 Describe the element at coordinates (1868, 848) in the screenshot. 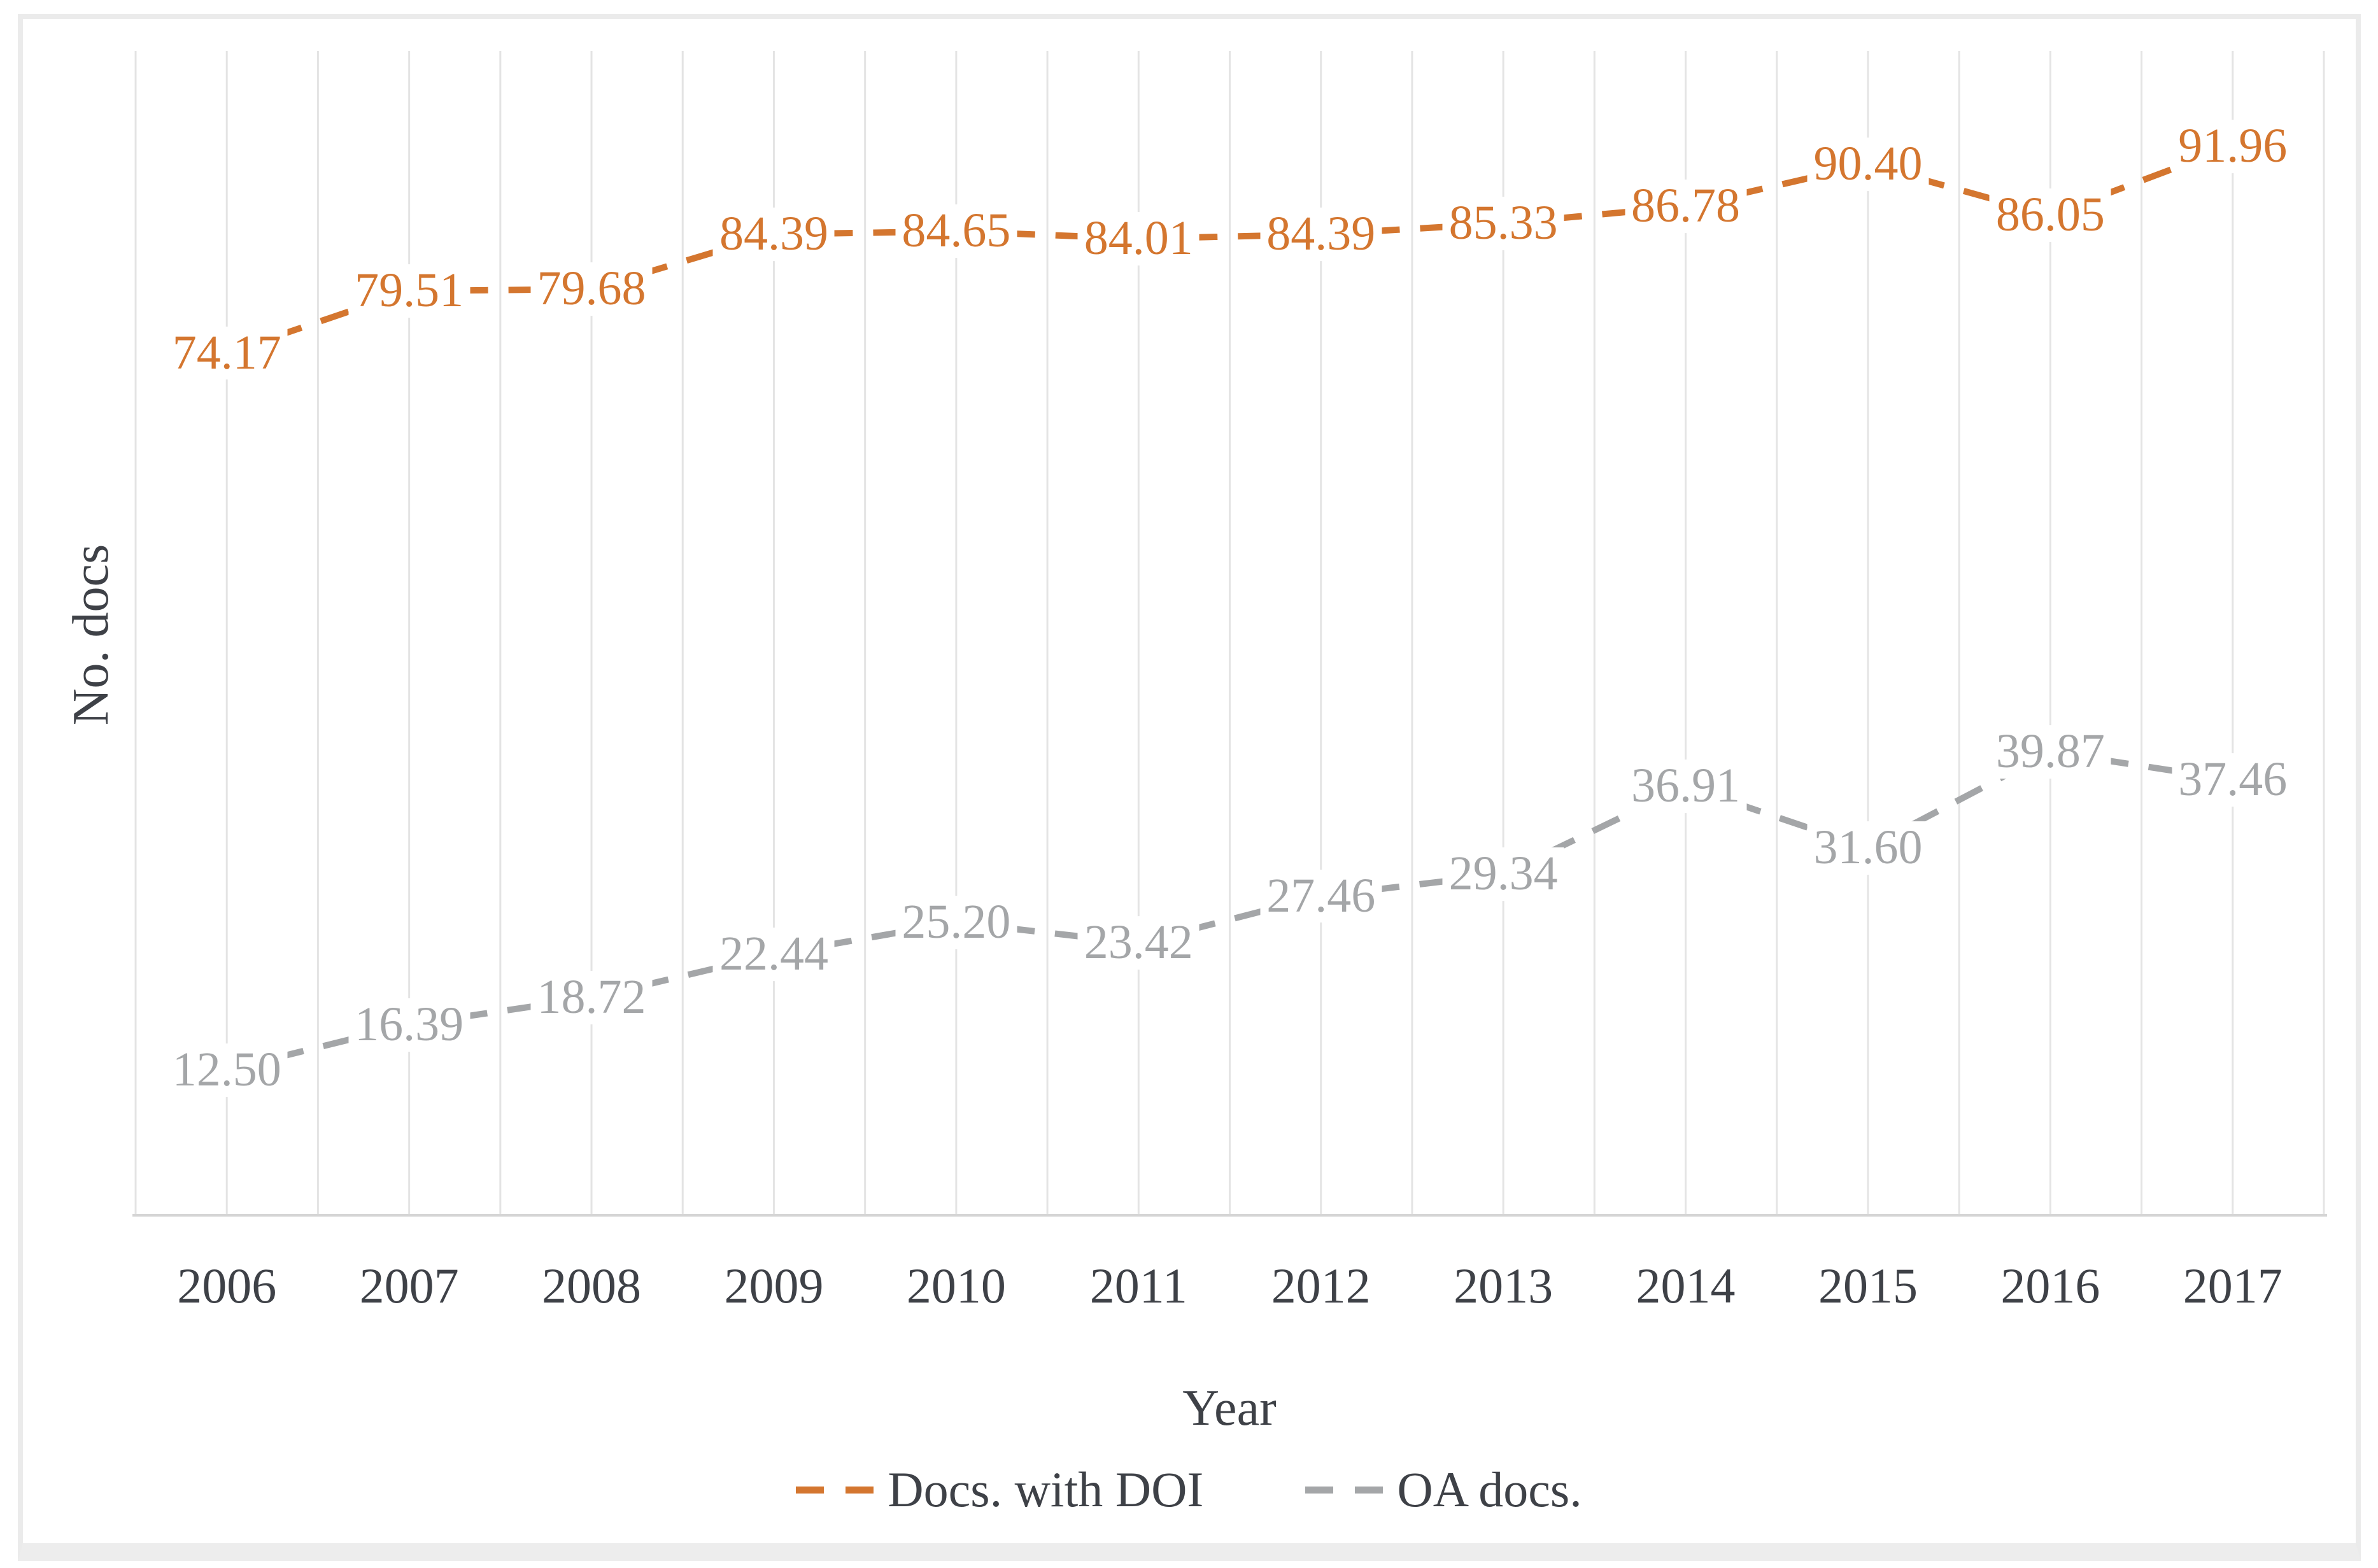

I see `data-label: 31.60` at that location.